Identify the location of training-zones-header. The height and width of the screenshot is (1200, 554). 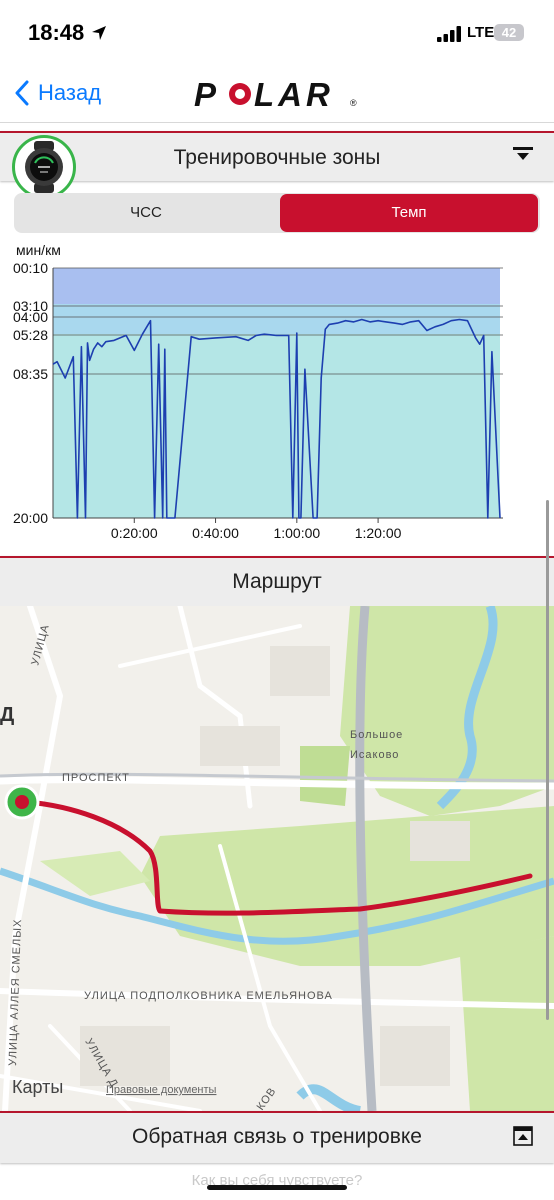
(277, 156).